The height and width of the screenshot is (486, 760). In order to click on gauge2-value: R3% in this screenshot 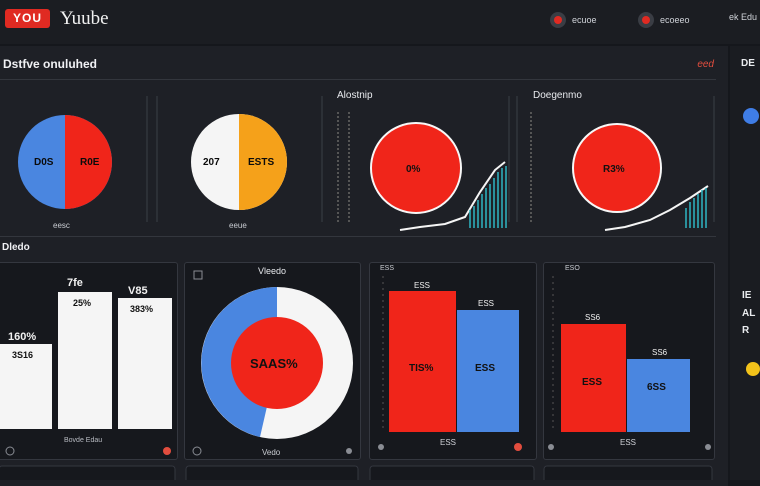, I will do `click(614, 169)`.